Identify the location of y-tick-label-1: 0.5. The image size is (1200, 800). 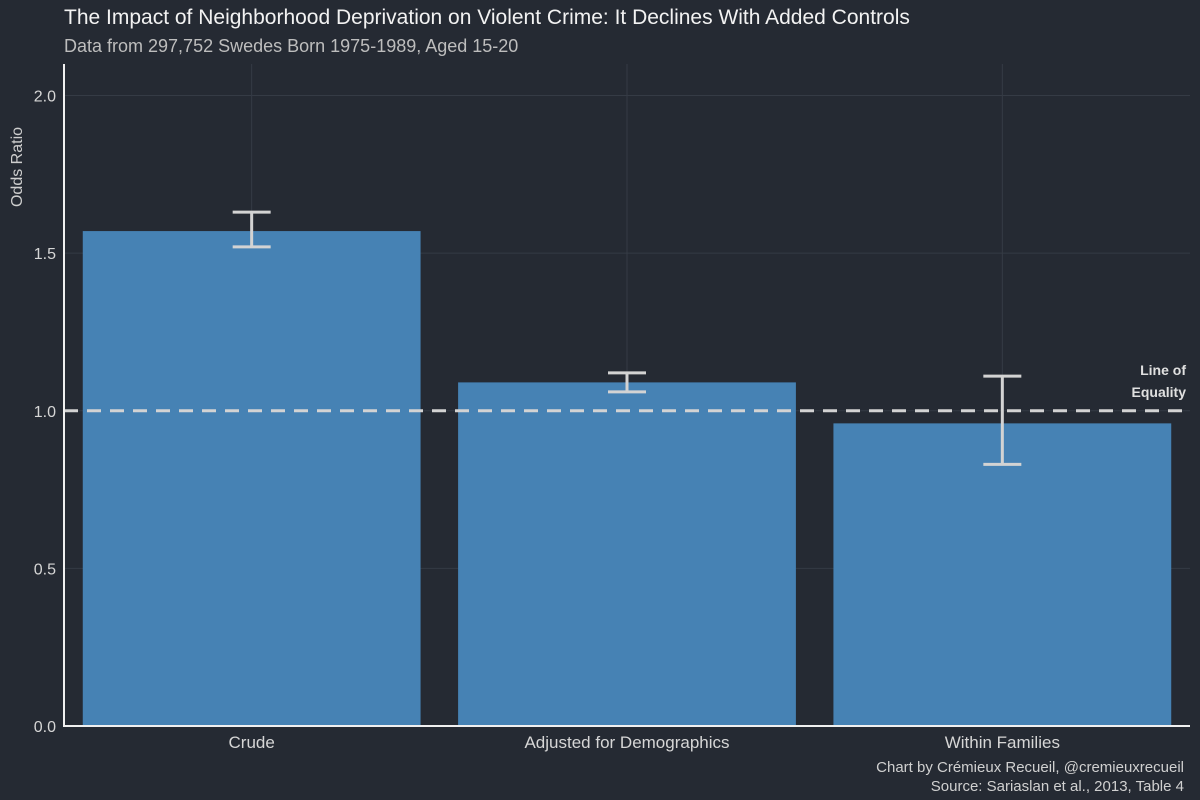
(45, 569).